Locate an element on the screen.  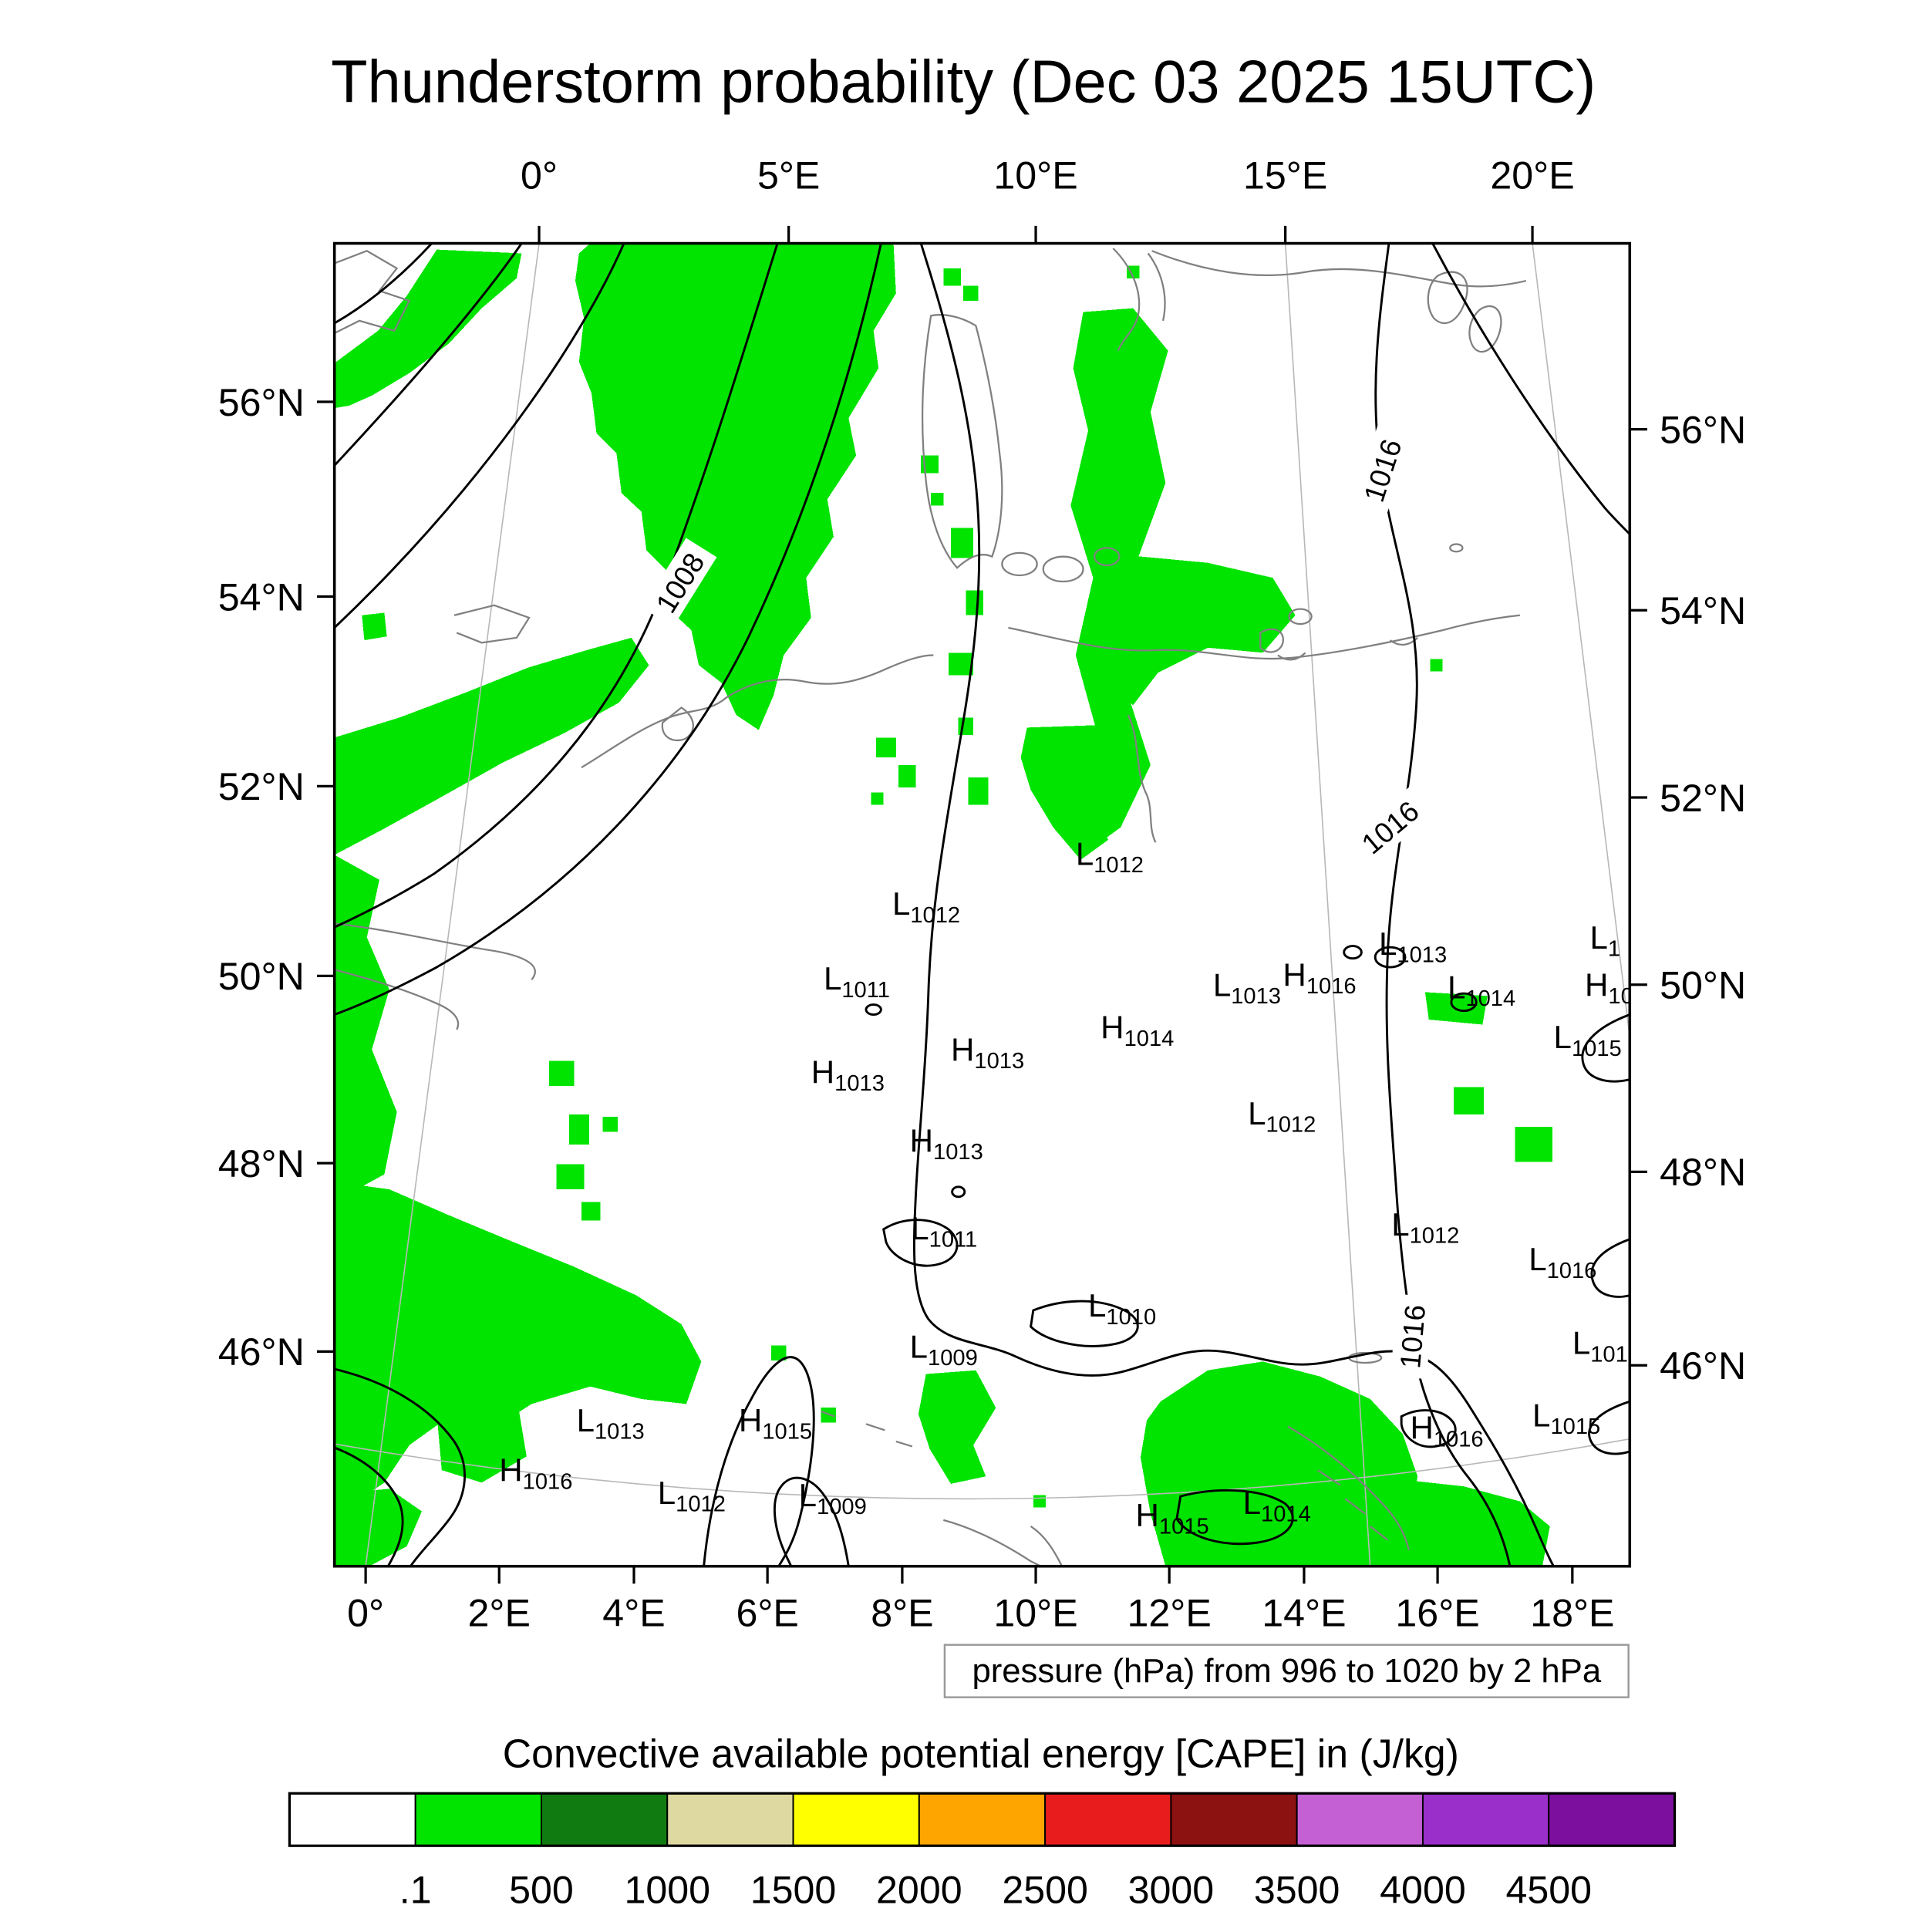
tick-label: 52°N is located at coordinates (1703, 798).